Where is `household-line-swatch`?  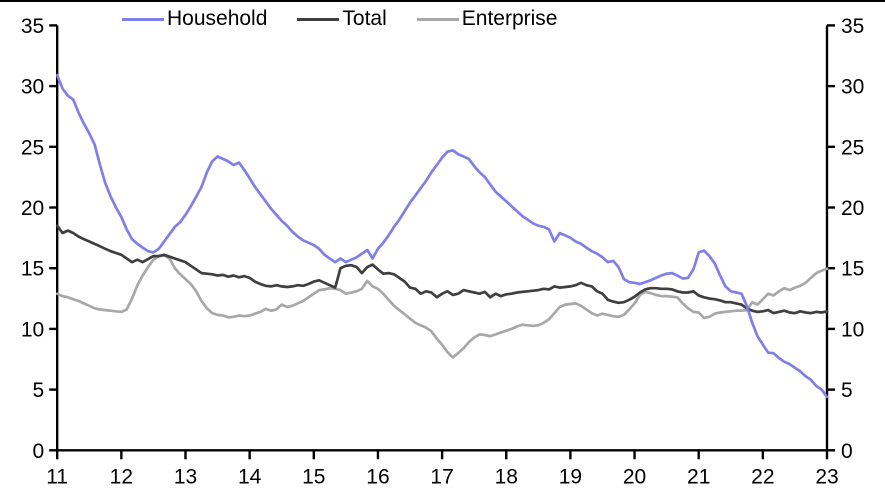 household-line-swatch is located at coordinates (143, 19).